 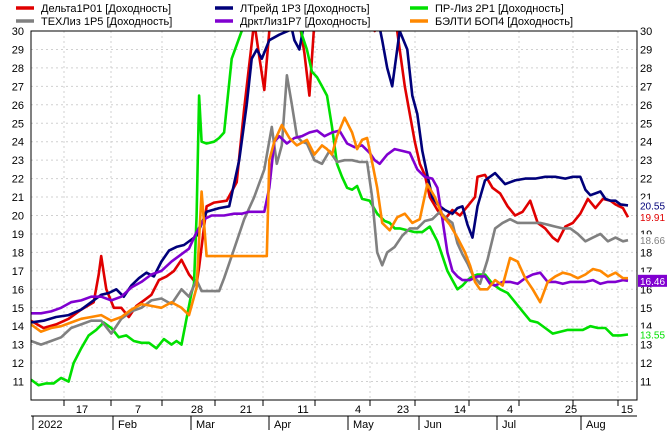 What do you see at coordinates (18, 143) in the screenshot?
I see `y-tick-label-left: 24` at bounding box center [18, 143].